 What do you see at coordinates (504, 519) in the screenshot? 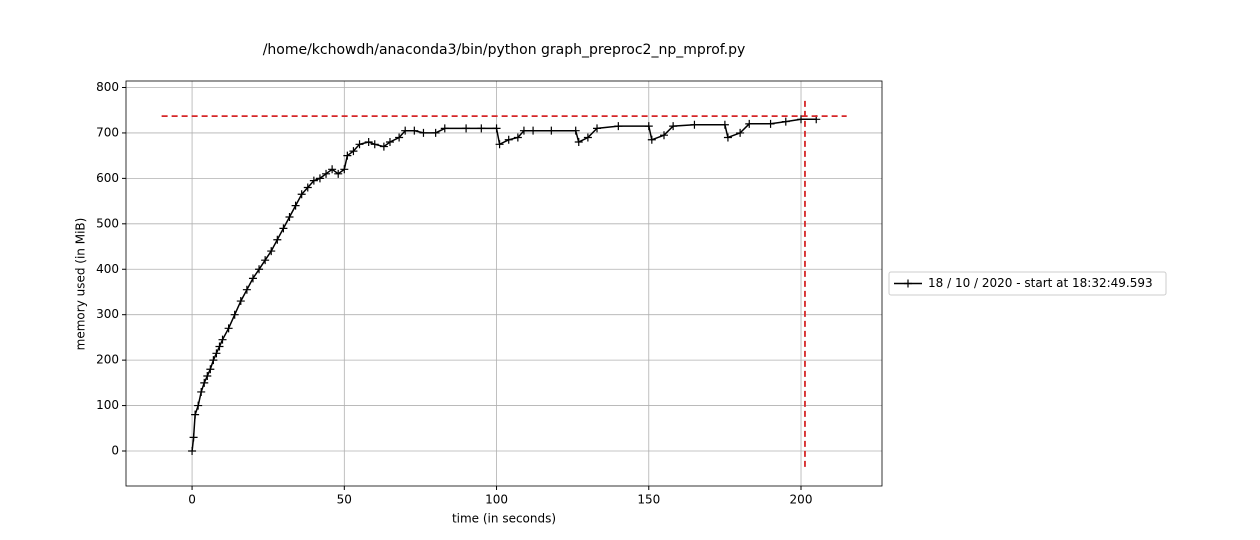
I see `x-axis-label: time (in seconds)` at bounding box center [504, 519].